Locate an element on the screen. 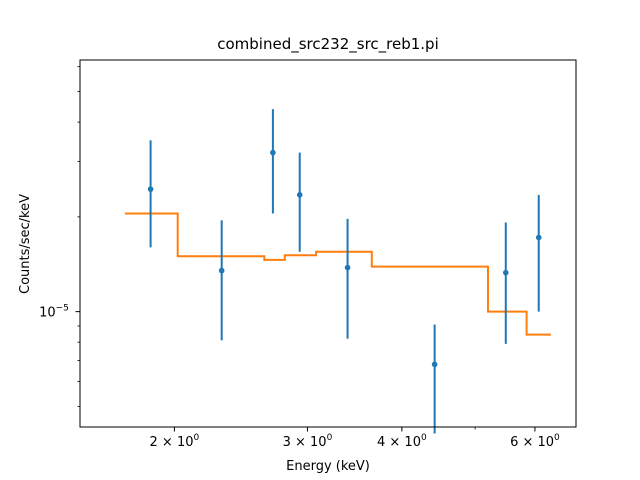  x-tick-label-1: 2 × 100 is located at coordinates (175, 441).